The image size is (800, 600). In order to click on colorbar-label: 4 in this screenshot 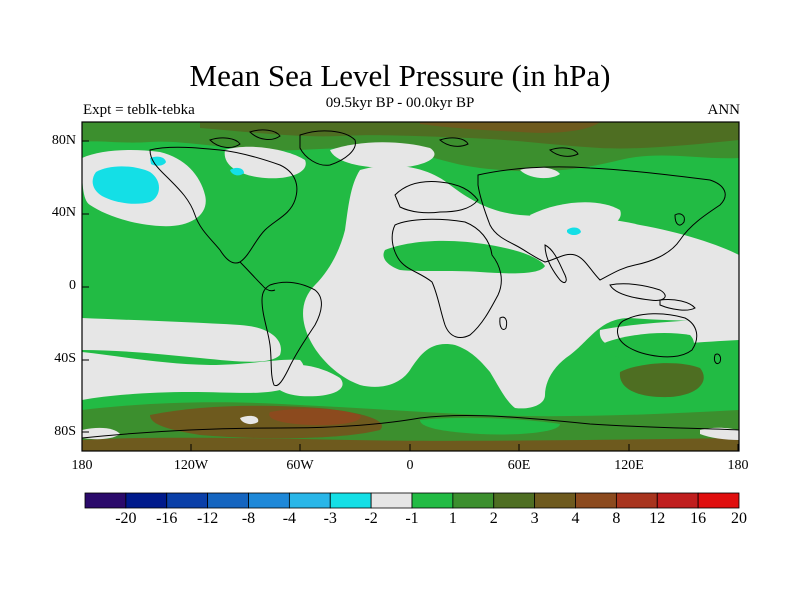, I will do `click(575, 518)`.